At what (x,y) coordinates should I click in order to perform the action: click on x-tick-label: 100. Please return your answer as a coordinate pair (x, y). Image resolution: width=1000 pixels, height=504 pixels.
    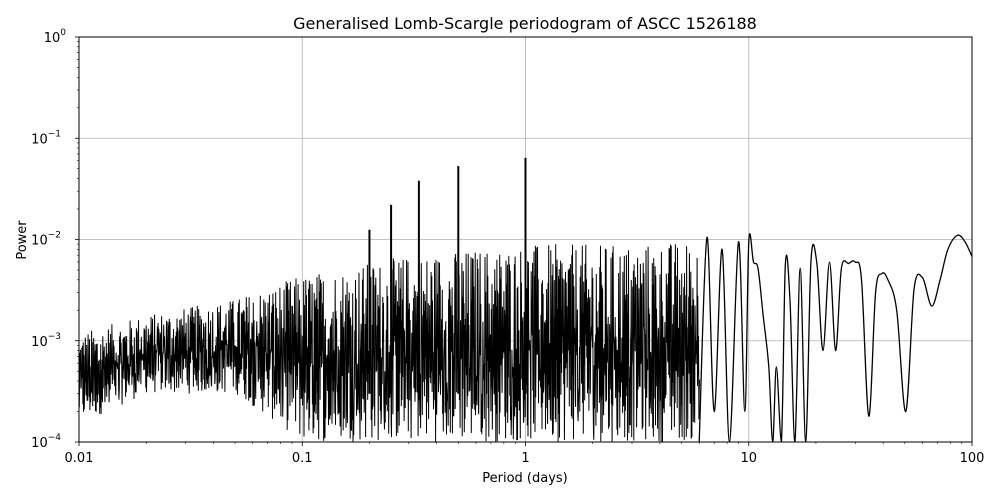
    Looking at the image, I should click on (972, 458).